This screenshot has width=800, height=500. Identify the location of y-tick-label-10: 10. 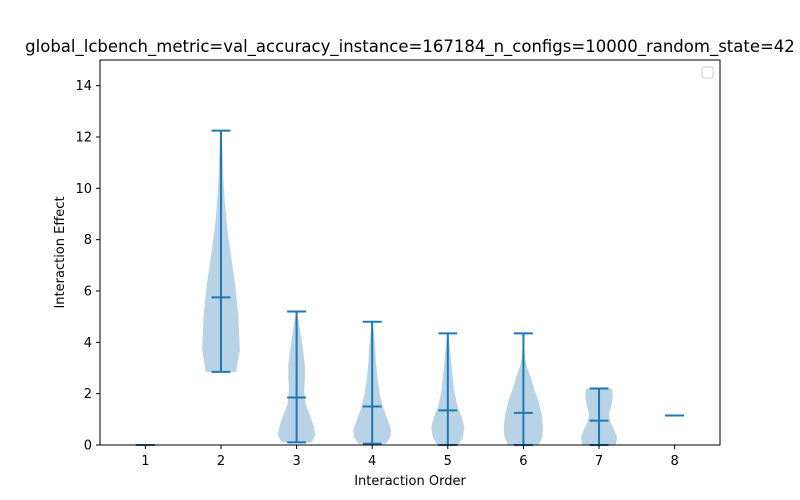
(83, 189).